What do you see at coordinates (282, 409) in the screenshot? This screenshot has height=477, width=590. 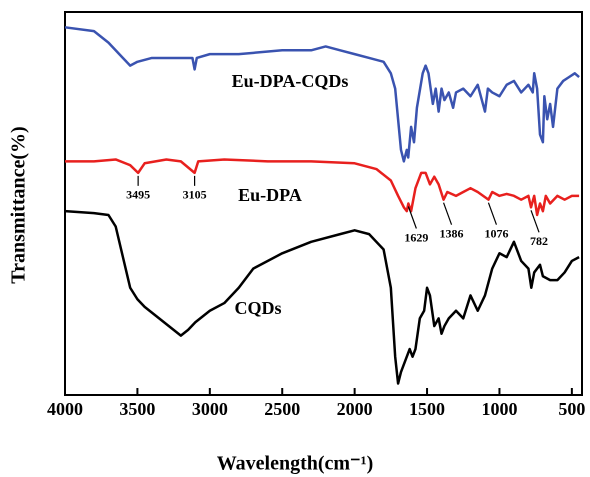 I see `x-tick-label: 2500` at bounding box center [282, 409].